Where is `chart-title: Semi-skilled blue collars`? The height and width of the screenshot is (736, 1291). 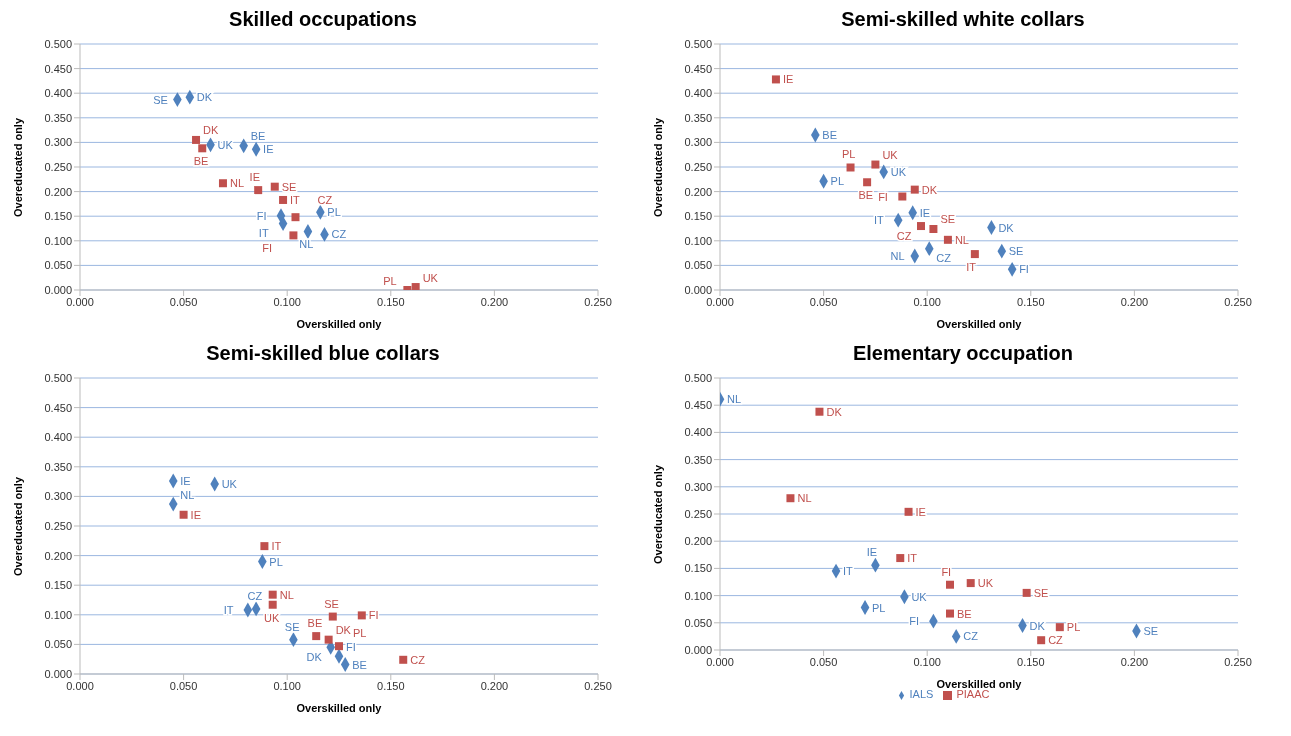 chart-title: Semi-skilled blue collars is located at coordinates (323, 354).